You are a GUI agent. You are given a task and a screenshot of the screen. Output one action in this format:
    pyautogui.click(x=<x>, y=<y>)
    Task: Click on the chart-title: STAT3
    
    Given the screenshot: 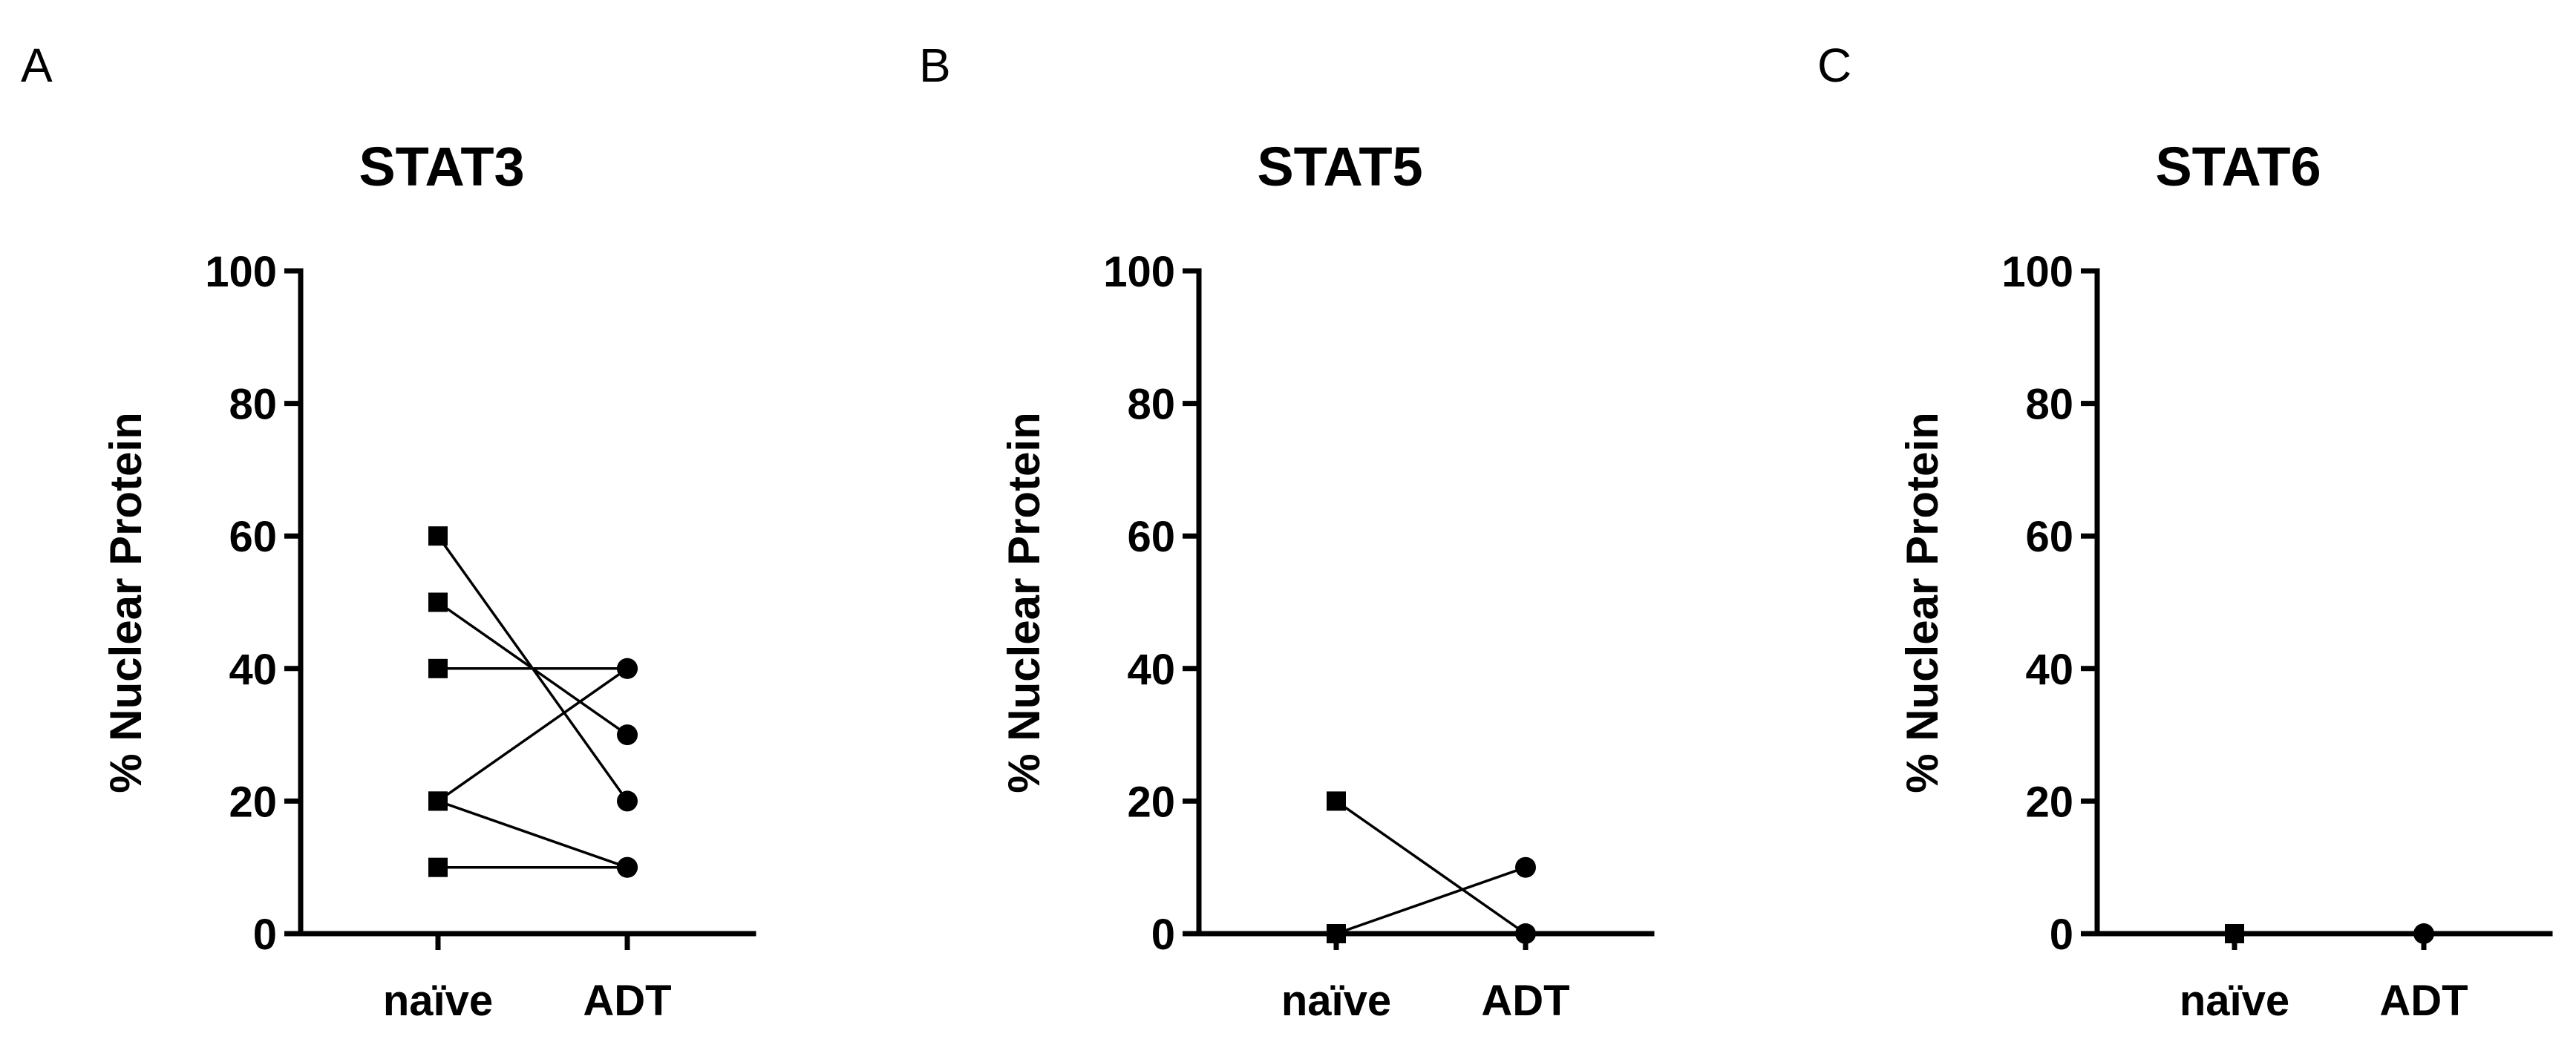 What is the action you would take?
    pyautogui.click(x=442, y=166)
    